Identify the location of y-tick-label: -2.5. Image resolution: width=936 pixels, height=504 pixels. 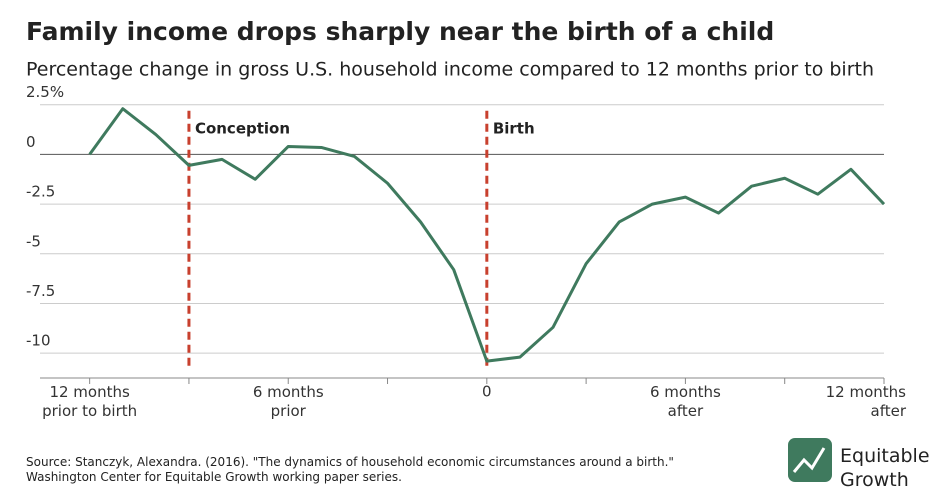
(40, 192).